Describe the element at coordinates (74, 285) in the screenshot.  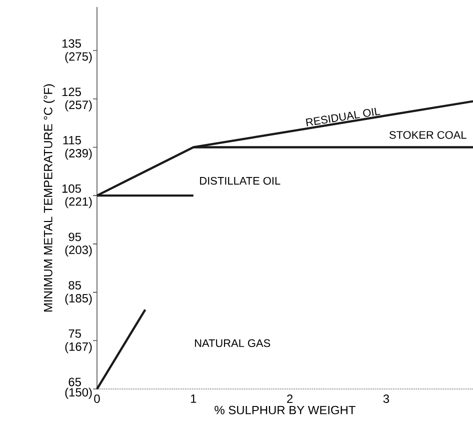
I see `y-tick-label: 85` at that location.